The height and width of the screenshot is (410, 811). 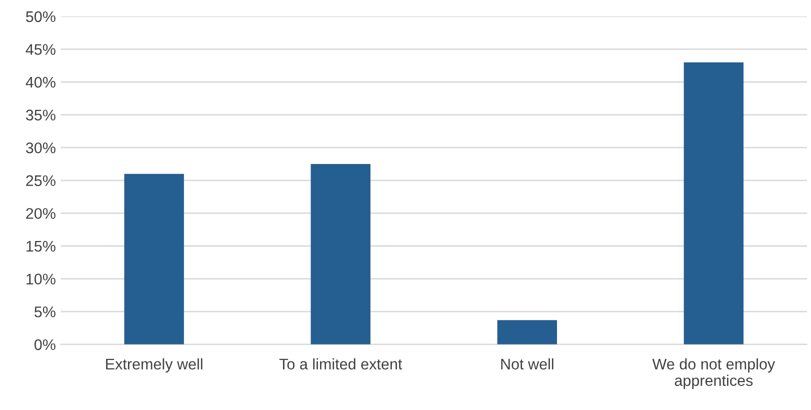 What do you see at coordinates (41, 16) in the screenshot?
I see `y-tick-label: 50%` at bounding box center [41, 16].